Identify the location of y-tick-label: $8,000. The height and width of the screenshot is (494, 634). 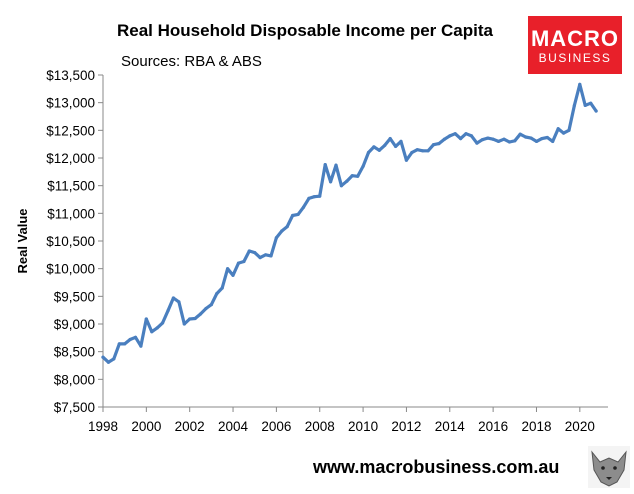
(74, 379).